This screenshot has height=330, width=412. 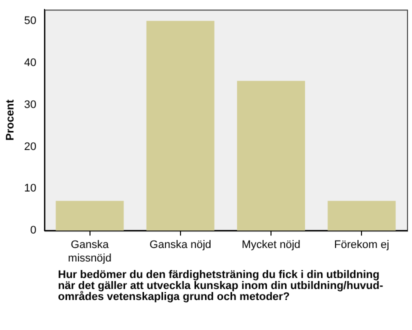 What do you see at coordinates (30, 62) in the screenshot?
I see `y-tick-label: 40` at bounding box center [30, 62].